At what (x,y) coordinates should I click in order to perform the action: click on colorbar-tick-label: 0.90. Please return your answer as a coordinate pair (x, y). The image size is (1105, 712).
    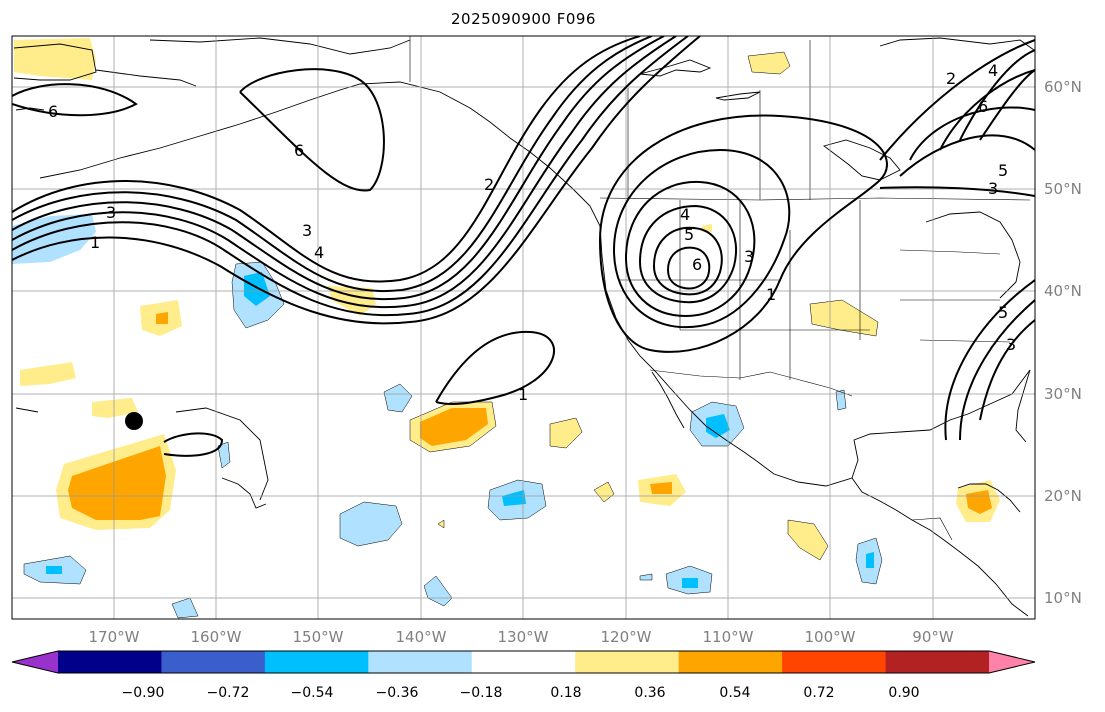
    Looking at the image, I should click on (903, 693).